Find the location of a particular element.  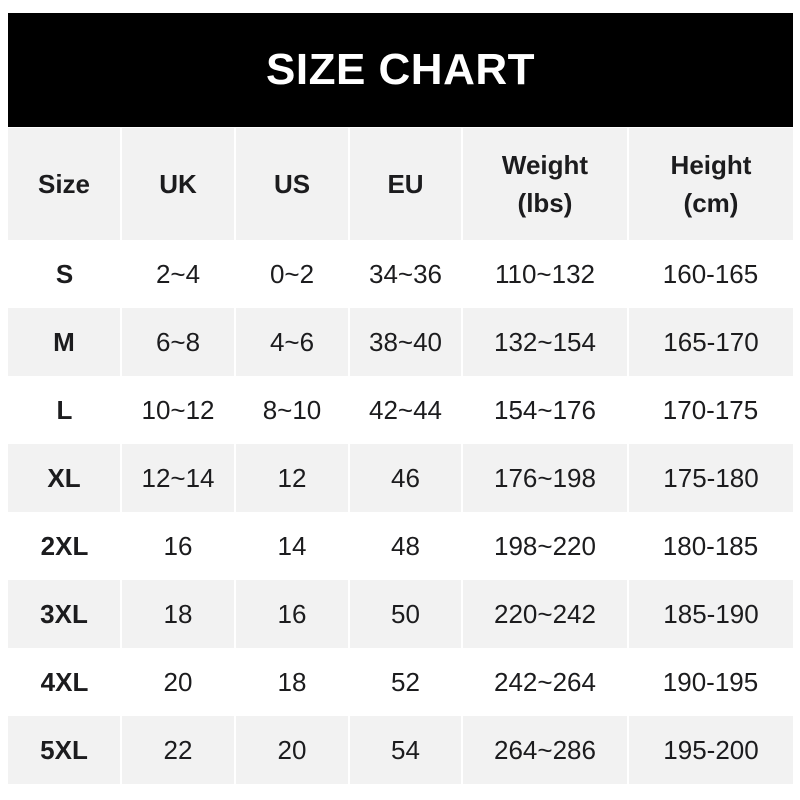

table-row: XL 12~14 12 46 176~198 175-180 is located at coordinates (400, 478).